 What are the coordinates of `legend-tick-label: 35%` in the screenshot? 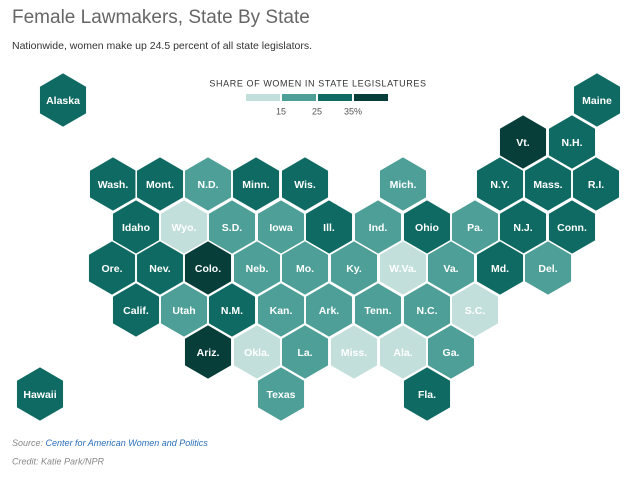 It's located at (353, 111).